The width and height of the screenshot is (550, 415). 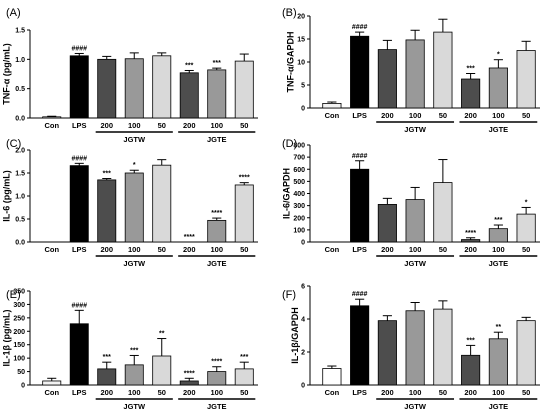 What do you see at coordinates (19, 345) in the screenshot?
I see `y-tick-label: 150` at bounding box center [19, 345].